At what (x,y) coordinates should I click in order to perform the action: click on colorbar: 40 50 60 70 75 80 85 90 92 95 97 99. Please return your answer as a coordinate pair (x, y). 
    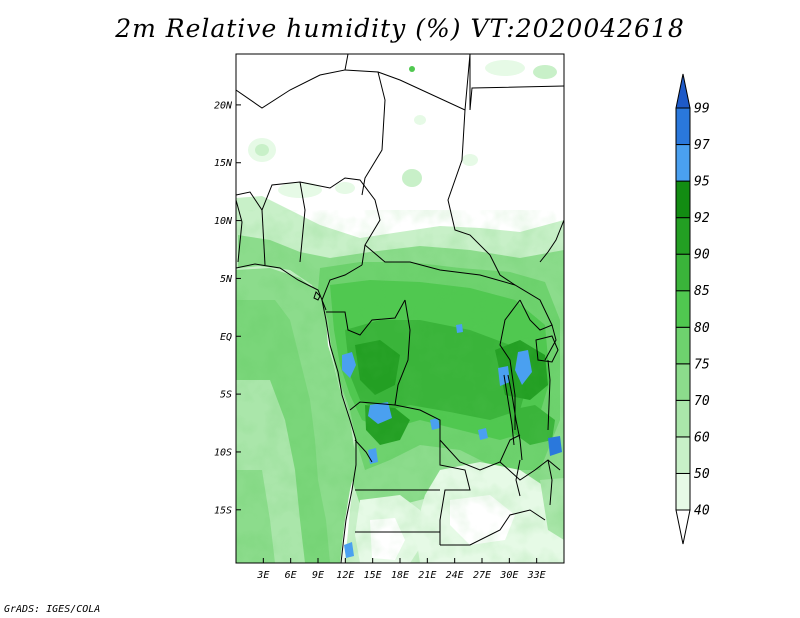
    Looking at the image, I should click on (692, 309).